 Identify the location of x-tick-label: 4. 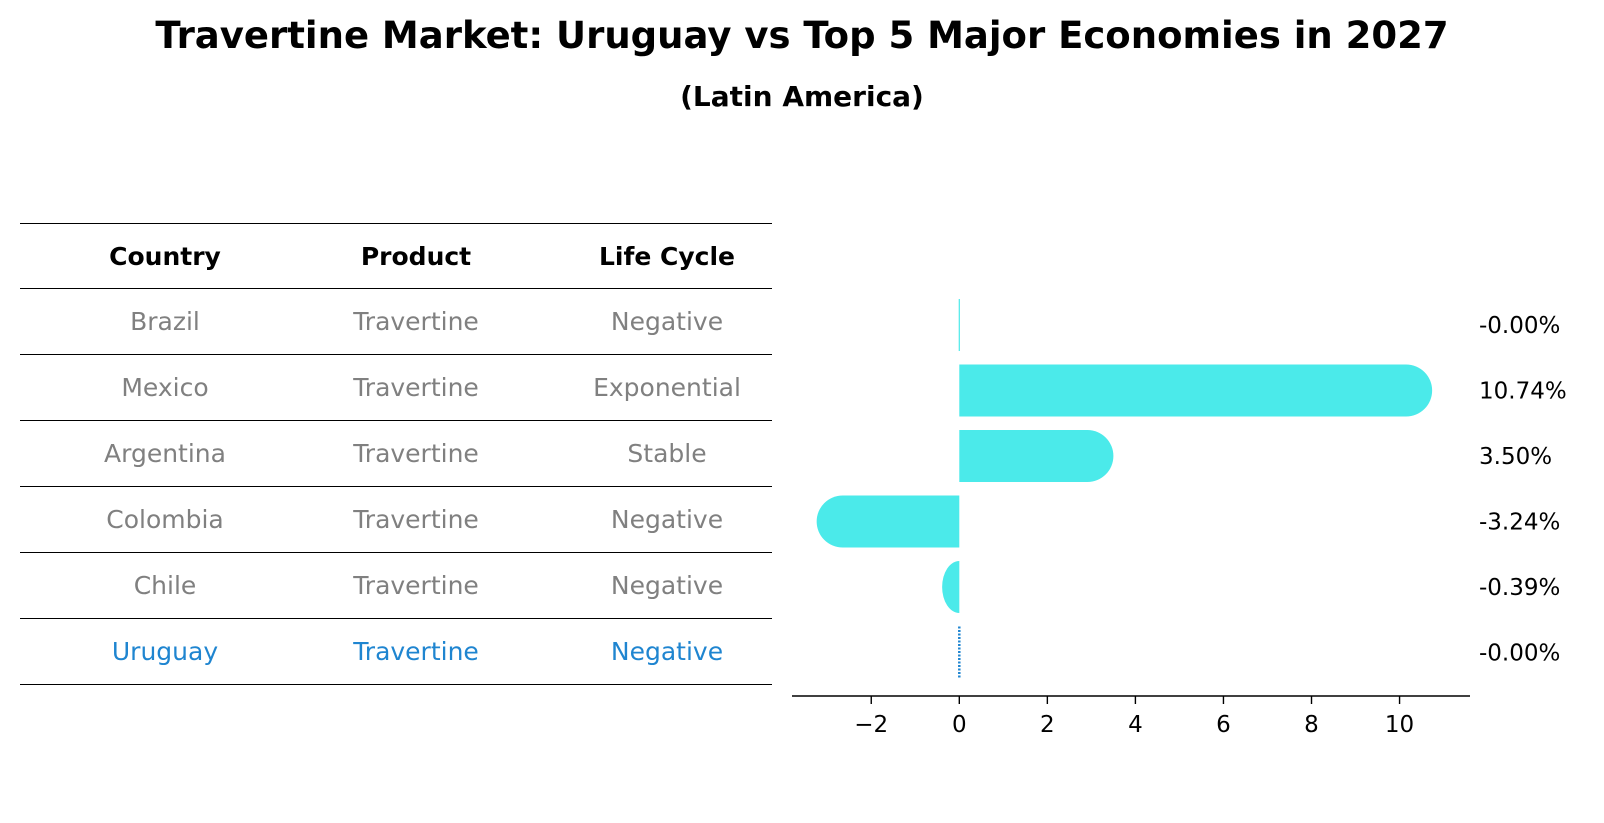
(1135, 725).